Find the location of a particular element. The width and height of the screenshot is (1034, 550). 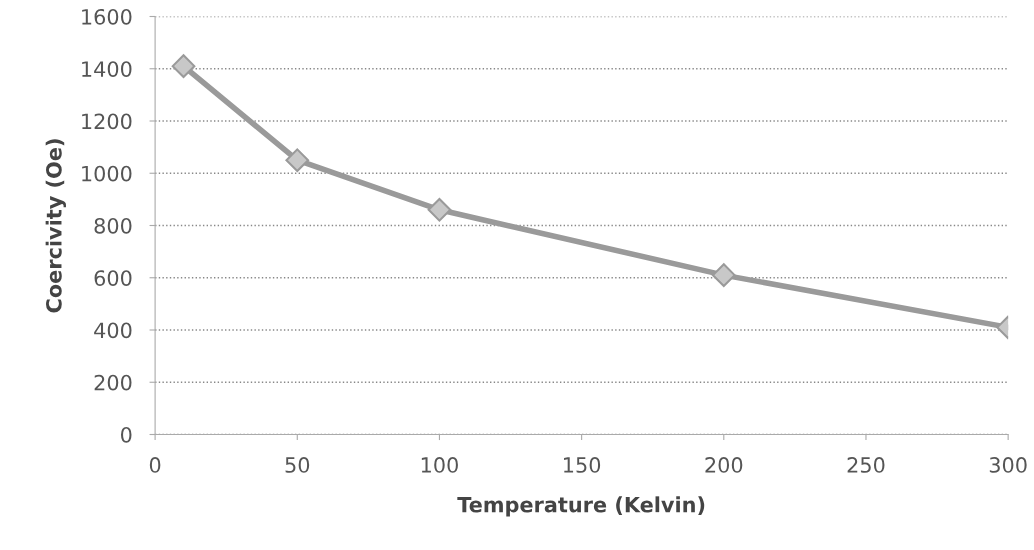

y-axis-title: Coercivity (Oe) is located at coordinates (55, 226).